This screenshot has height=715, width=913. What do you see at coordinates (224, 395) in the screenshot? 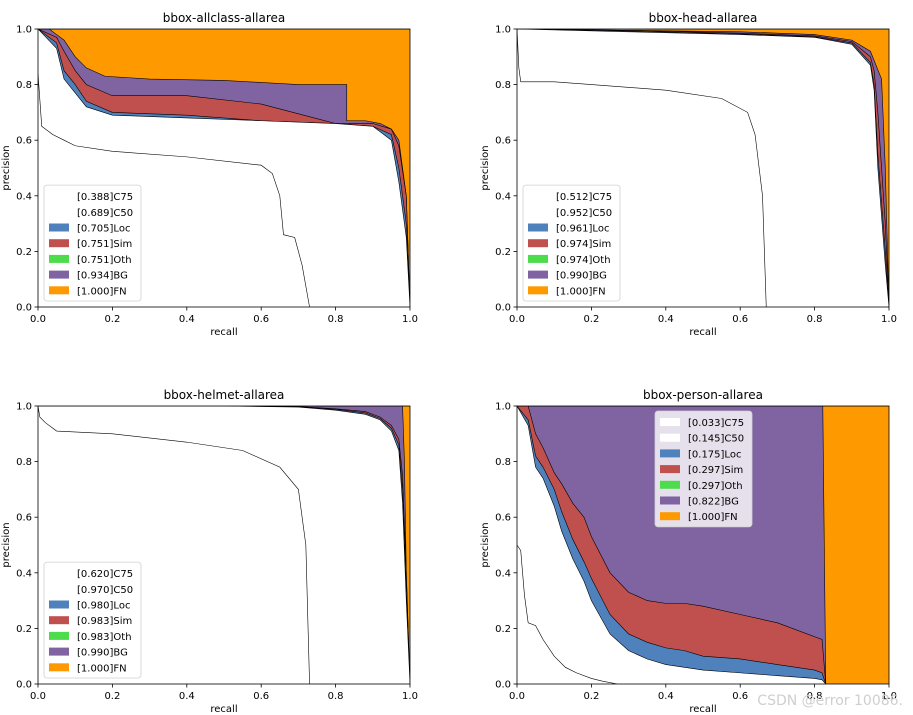
I see `chart-title: bbox-helmet-allarea` at bounding box center [224, 395].